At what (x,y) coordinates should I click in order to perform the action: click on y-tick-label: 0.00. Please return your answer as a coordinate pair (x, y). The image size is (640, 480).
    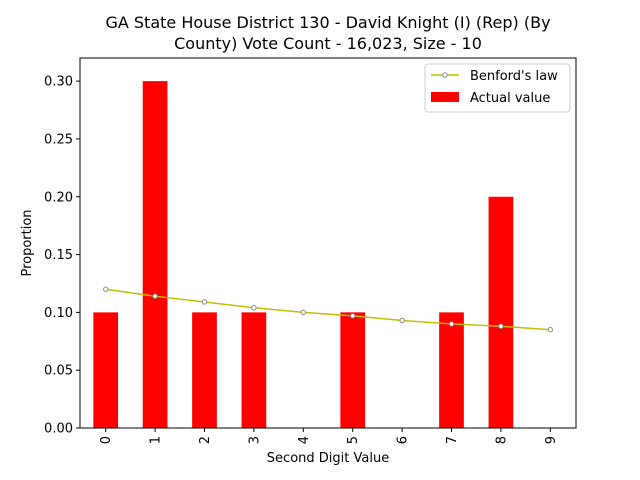
    Looking at the image, I should click on (58, 429).